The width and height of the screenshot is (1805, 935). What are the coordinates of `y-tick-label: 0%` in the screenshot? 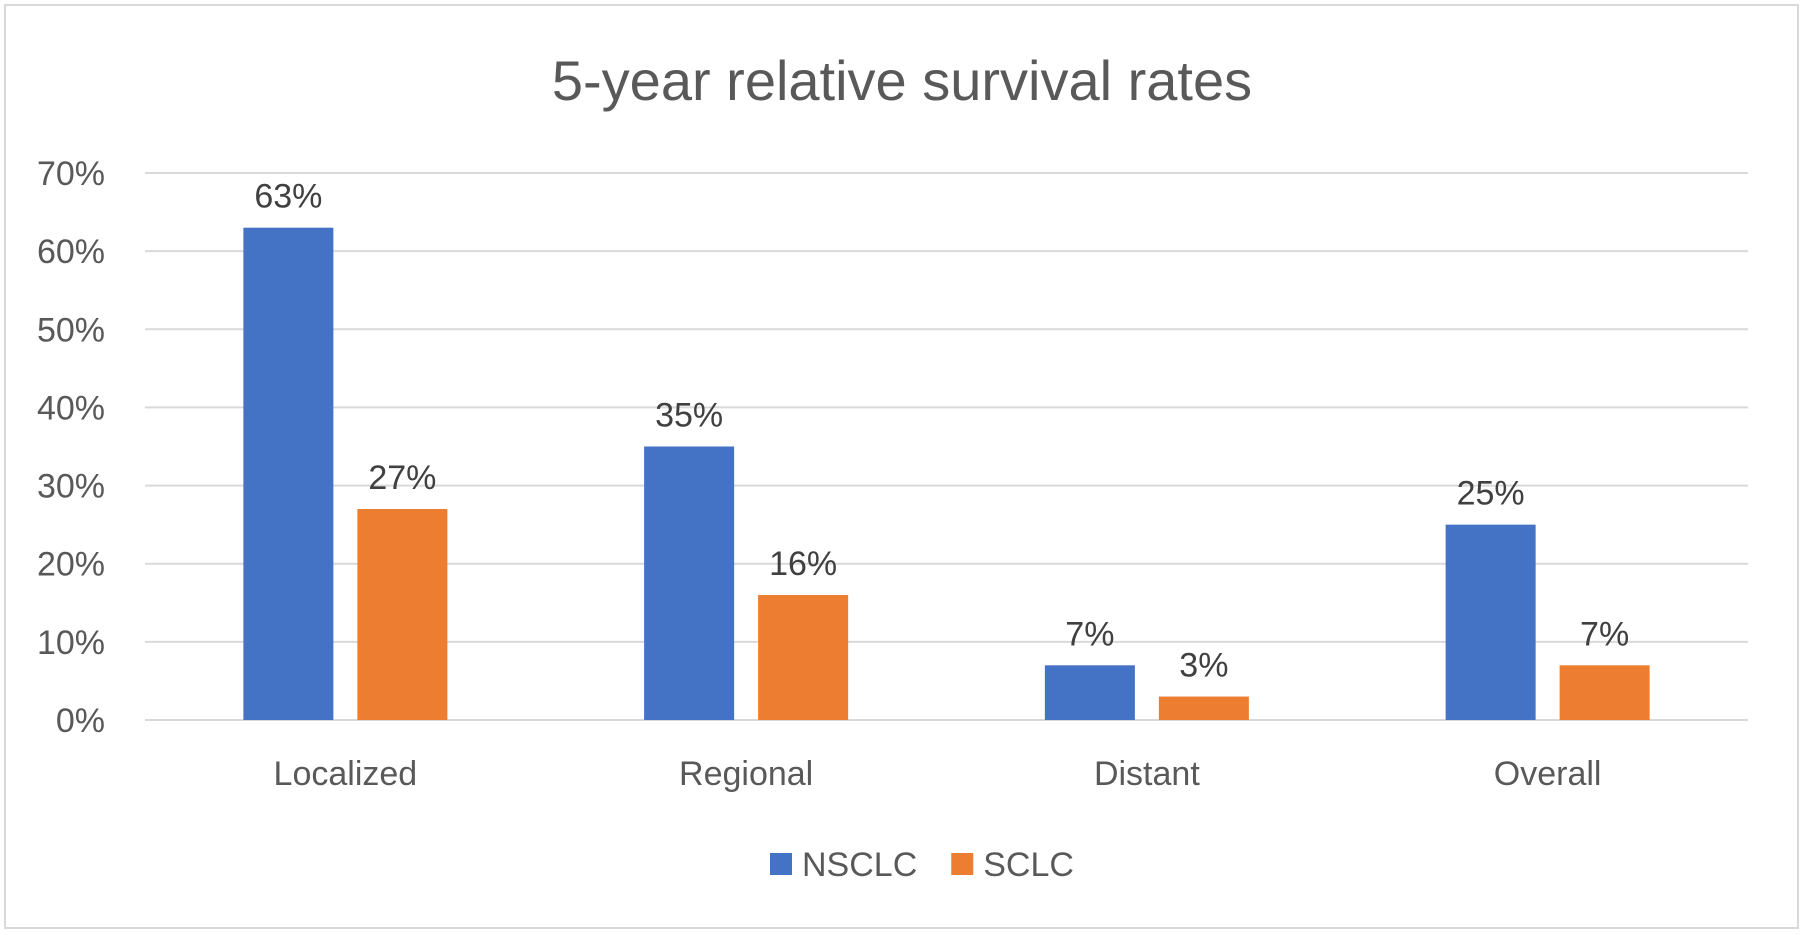 It's located at (80, 721).